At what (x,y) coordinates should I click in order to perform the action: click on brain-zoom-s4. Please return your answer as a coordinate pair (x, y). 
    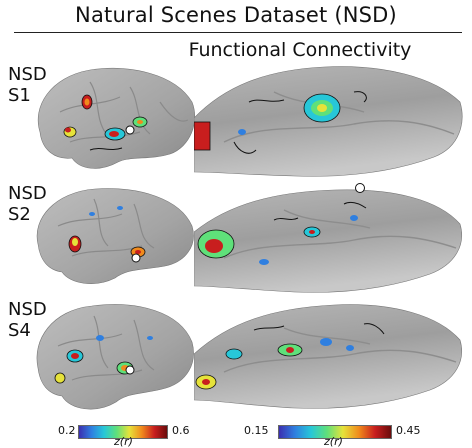
    Looking at the image, I should click on (328, 356).